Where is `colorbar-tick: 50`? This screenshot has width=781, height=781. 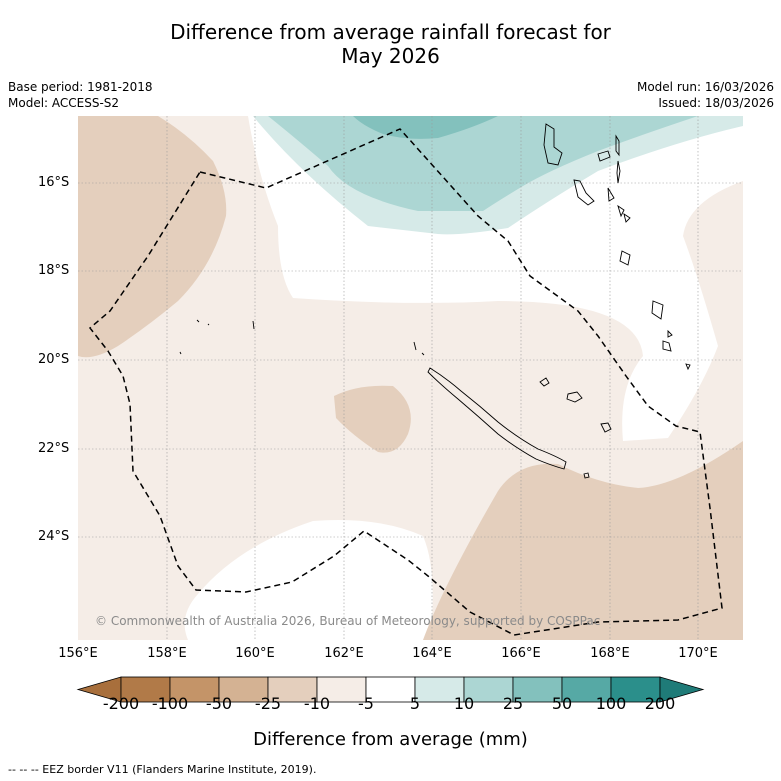
colorbar-tick: 50 is located at coordinates (562, 703).